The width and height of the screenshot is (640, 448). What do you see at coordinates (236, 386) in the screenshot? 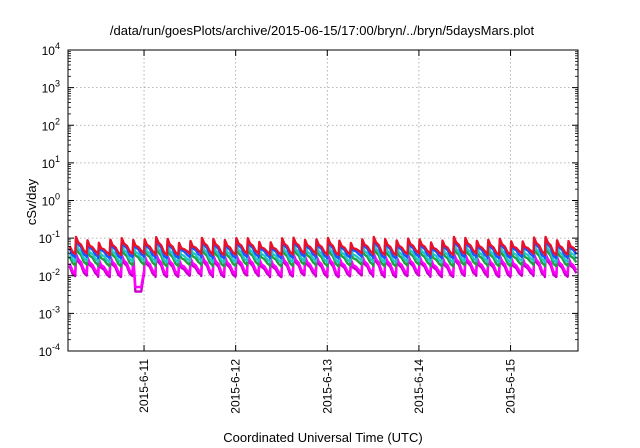
I see `x-tick-label: 2015-6-12` at bounding box center [236, 386].